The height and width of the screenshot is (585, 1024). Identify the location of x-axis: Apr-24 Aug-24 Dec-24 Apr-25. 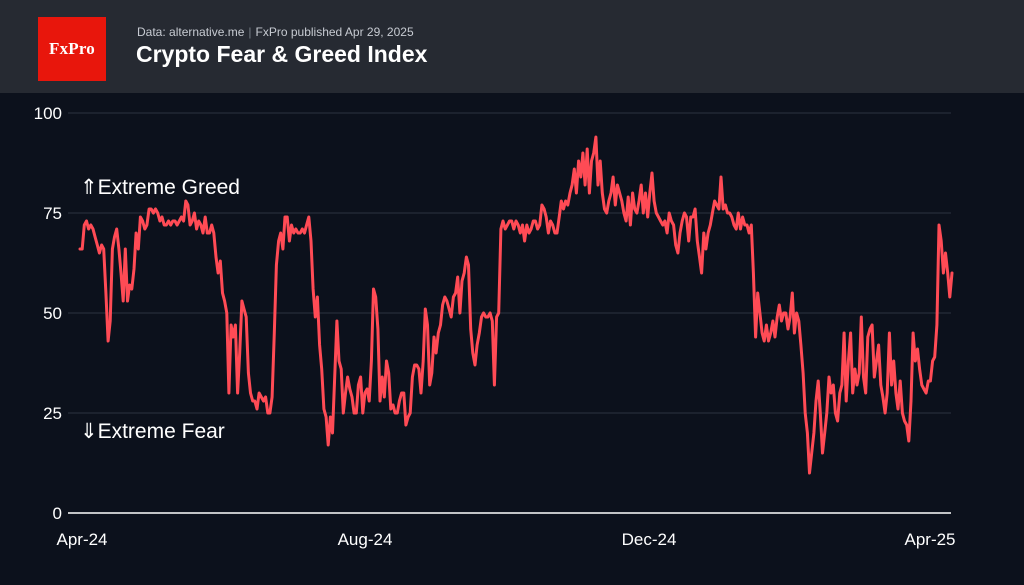
(506, 530).